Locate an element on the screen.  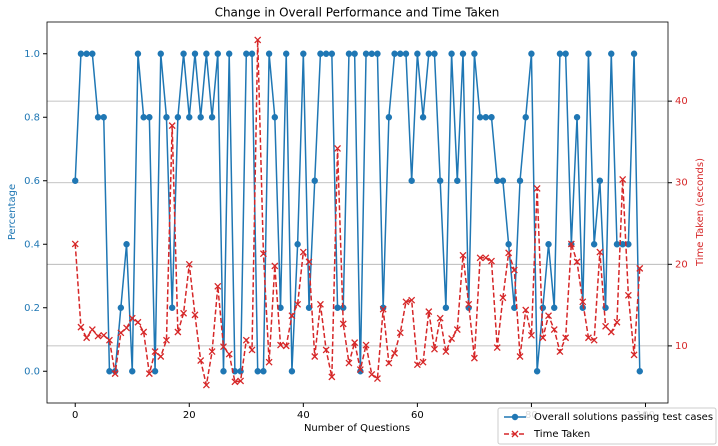
x-tick-label: 60 is located at coordinates (417, 415).